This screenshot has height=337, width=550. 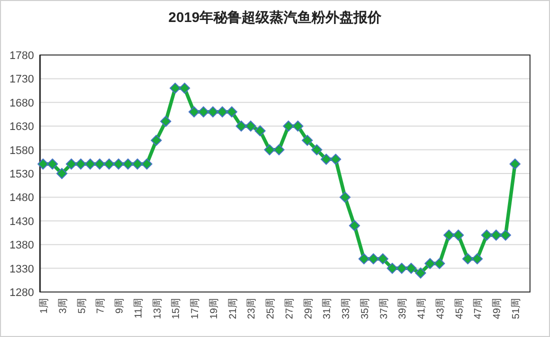 What do you see at coordinates (120, 306) in the screenshot?
I see `x-tick-label: 9周` at bounding box center [120, 306].